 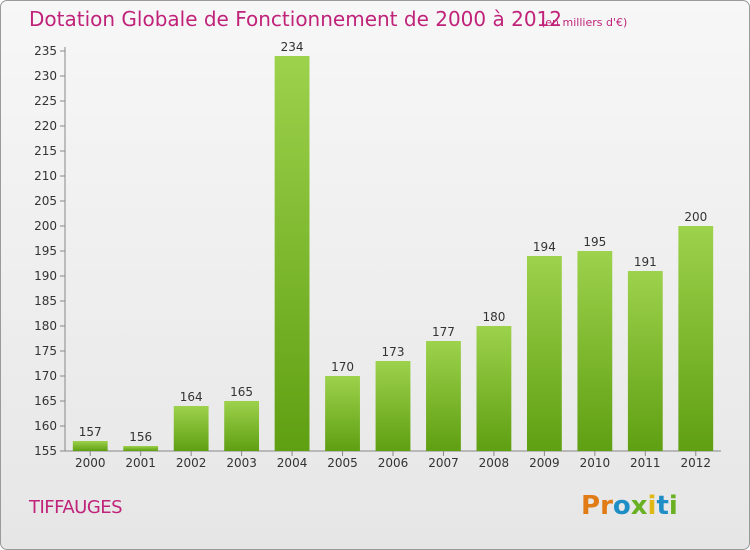 I want to click on bar-value-label: 165, so click(x=241, y=392).